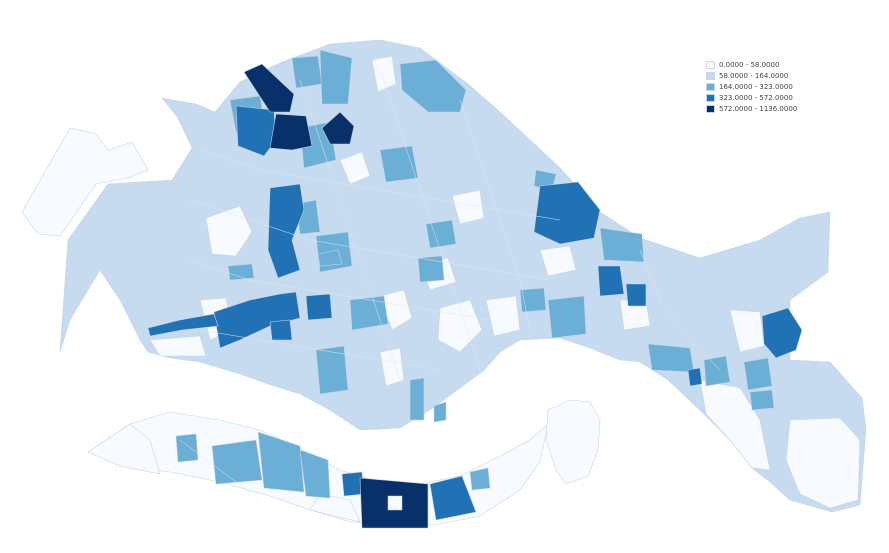 This screenshot has height=553, width=889. I want to click on legend-label: 323.0000 - 572.0000, so click(756, 98).